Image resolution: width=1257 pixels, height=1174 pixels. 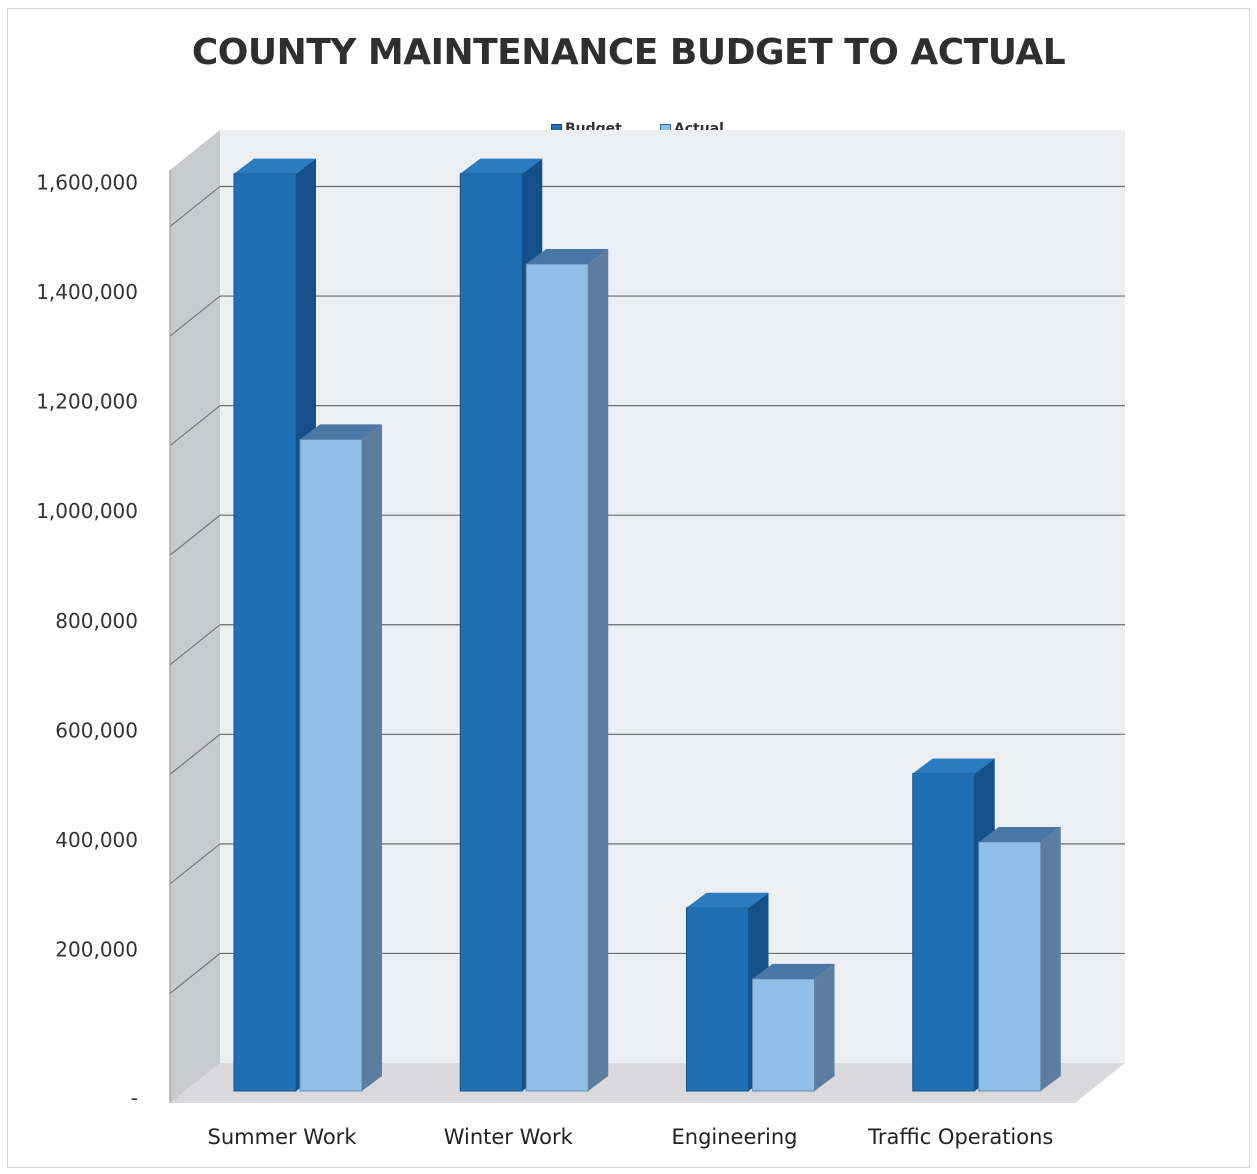 I want to click on x-tick-label: Summer Work, so click(x=283, y=1137).